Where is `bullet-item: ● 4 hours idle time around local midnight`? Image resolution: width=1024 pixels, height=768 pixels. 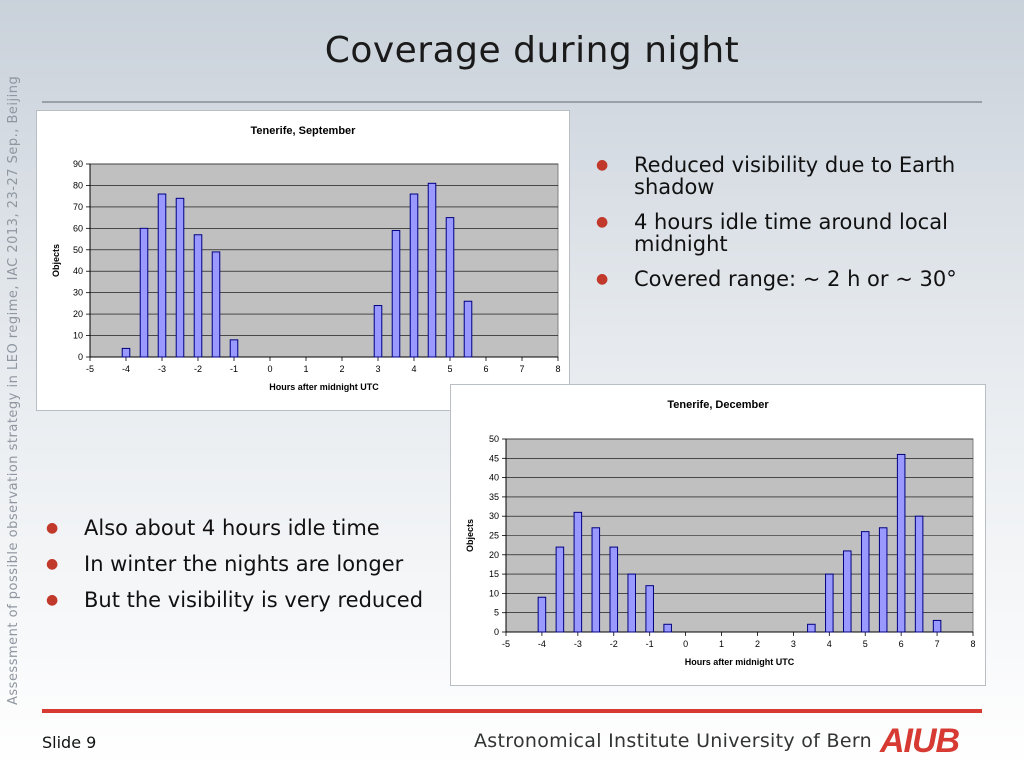 bullet-item: ● 4 hours idle time around local midnight is located at coordinates (772, 233).